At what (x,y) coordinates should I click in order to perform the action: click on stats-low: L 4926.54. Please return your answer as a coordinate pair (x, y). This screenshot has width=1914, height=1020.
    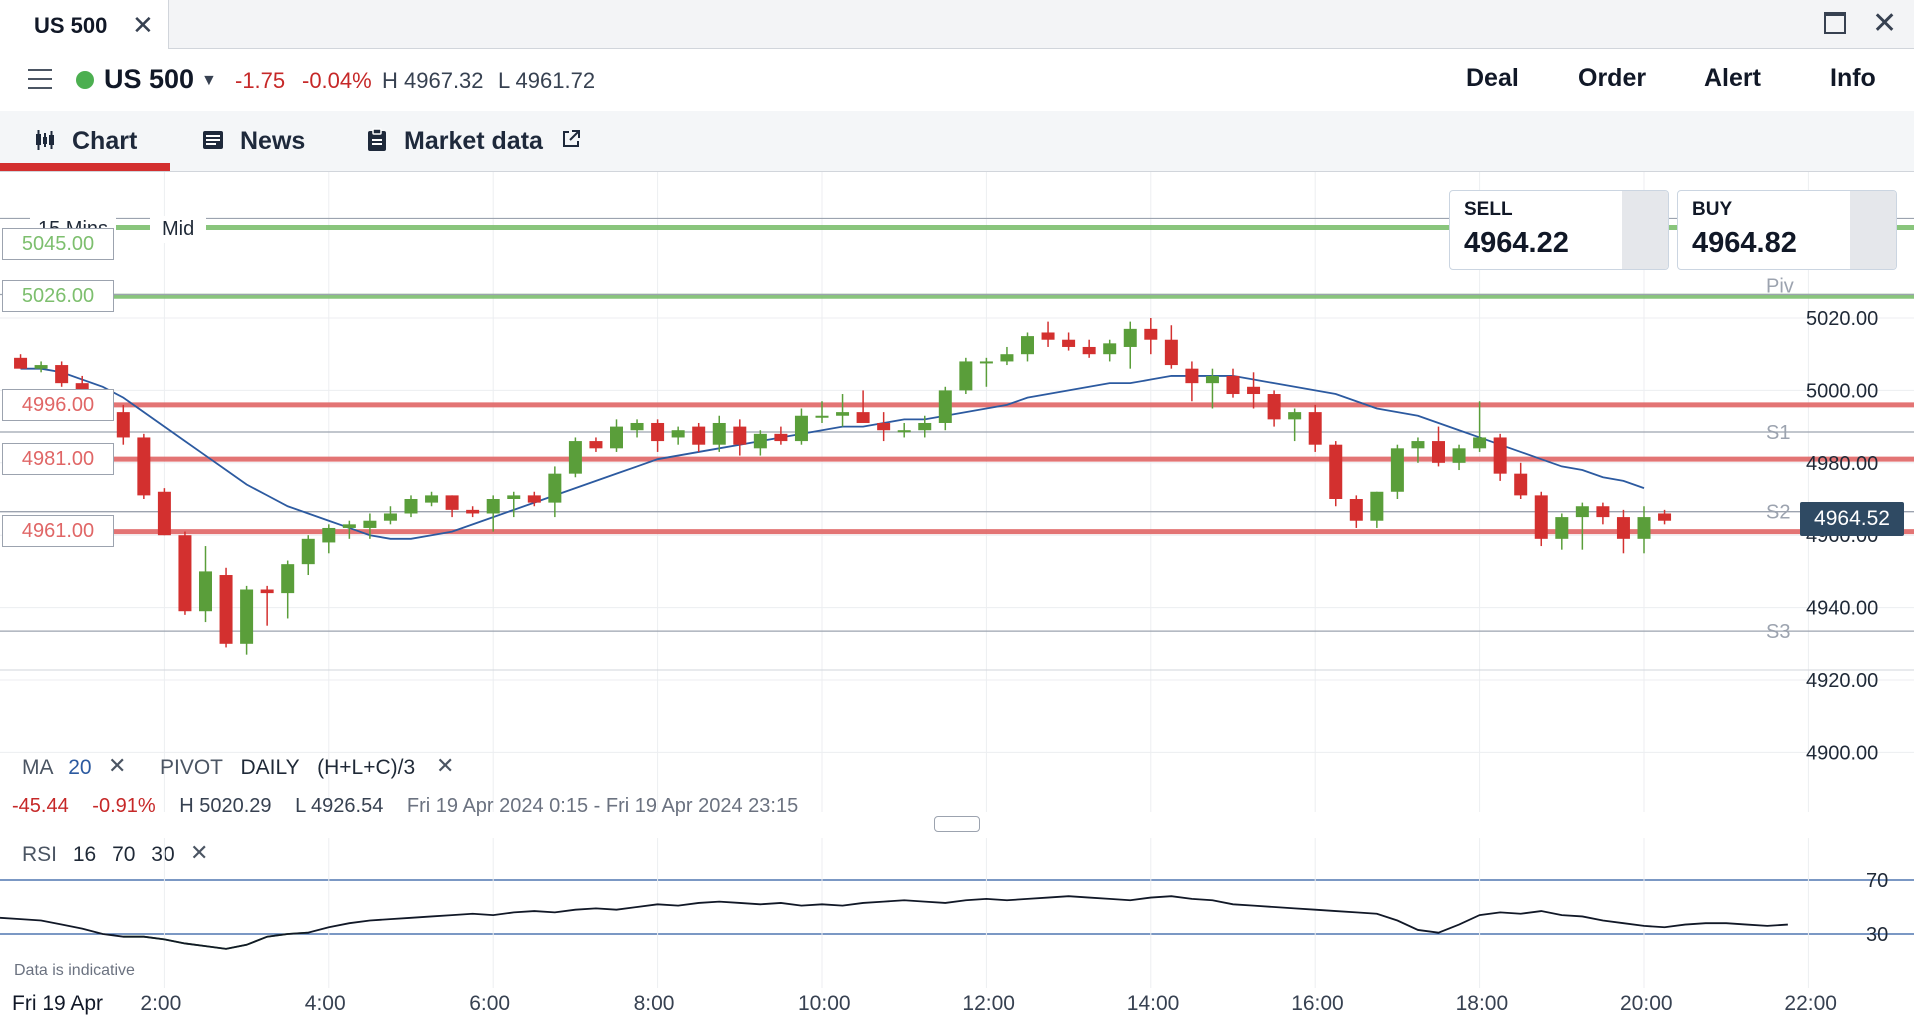
    Looking at the image, I should click on (339, 806).